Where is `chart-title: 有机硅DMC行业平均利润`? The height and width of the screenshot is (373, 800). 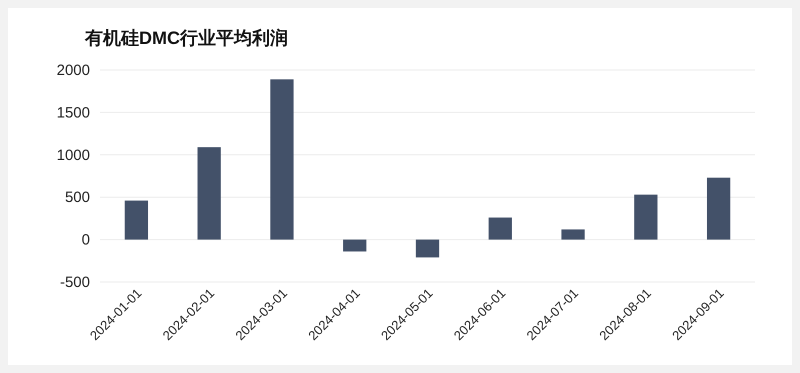 chart-title: 有机硅DMC行业平均利润 is located at coordinates (186, 38).